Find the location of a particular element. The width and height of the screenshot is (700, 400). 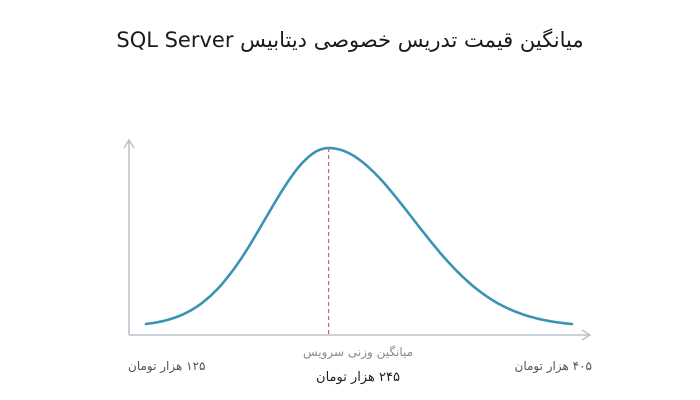

mean-value-label: ۲۴۵ هزار تومان is located at coordinates (358, 377).